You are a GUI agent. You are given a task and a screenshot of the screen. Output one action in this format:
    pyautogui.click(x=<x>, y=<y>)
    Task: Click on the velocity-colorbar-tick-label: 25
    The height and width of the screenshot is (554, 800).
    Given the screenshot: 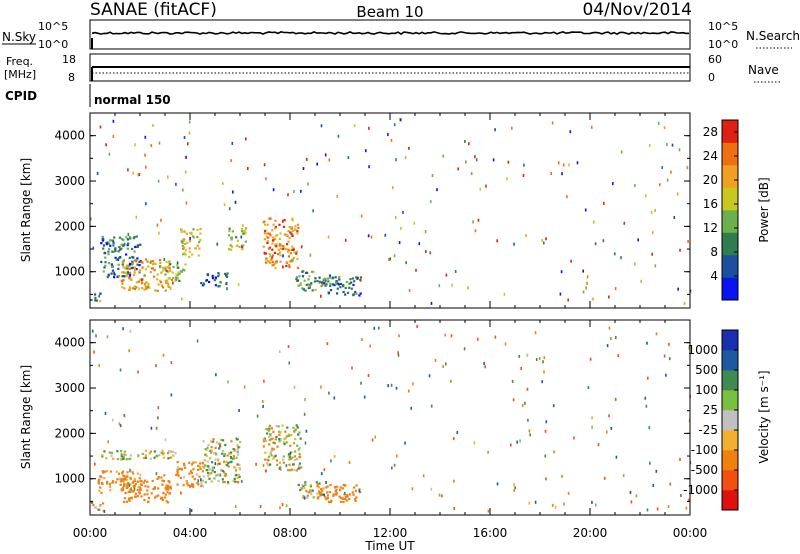 What is the action you would take?
    pyautogui.click(x=710, y=410)
    